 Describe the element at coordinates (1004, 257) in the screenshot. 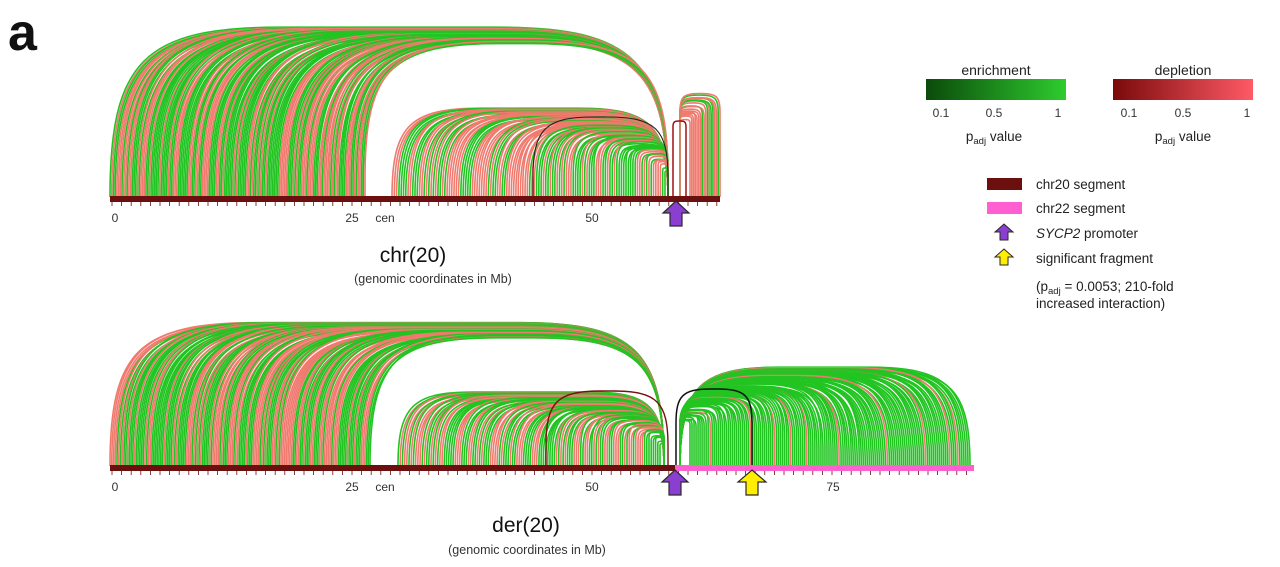

I see `legend-fragment-arrow-icon` at that location.